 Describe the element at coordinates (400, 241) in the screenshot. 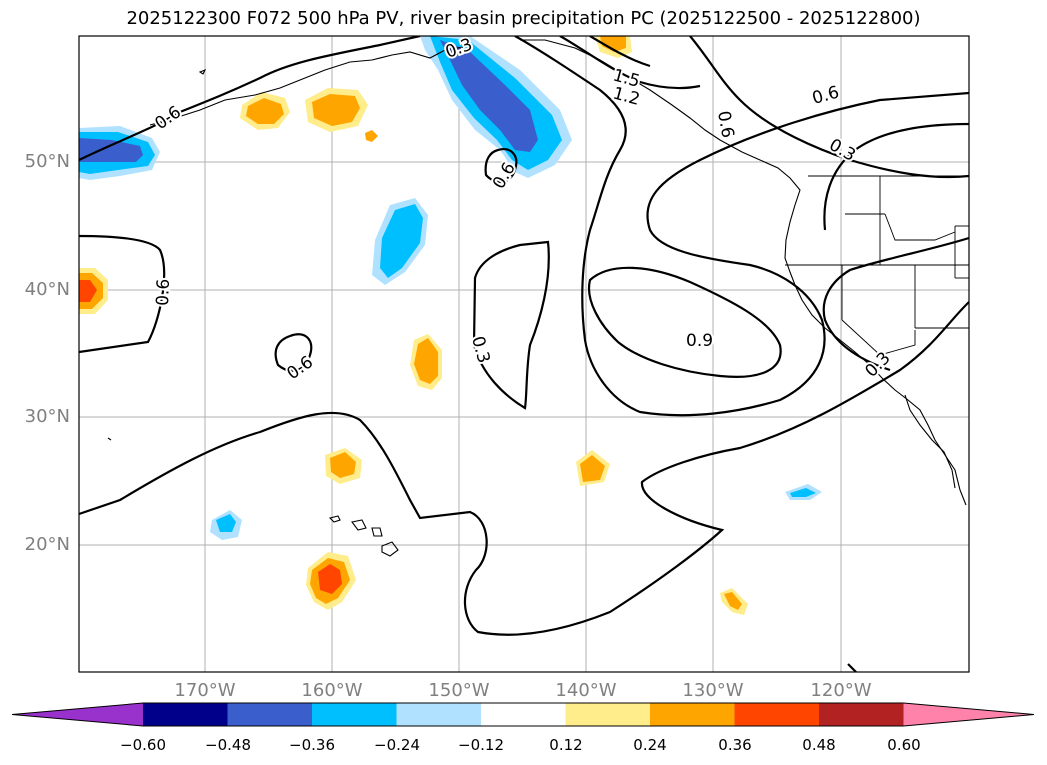

I see `precip-blob-central-pacific` at that location.